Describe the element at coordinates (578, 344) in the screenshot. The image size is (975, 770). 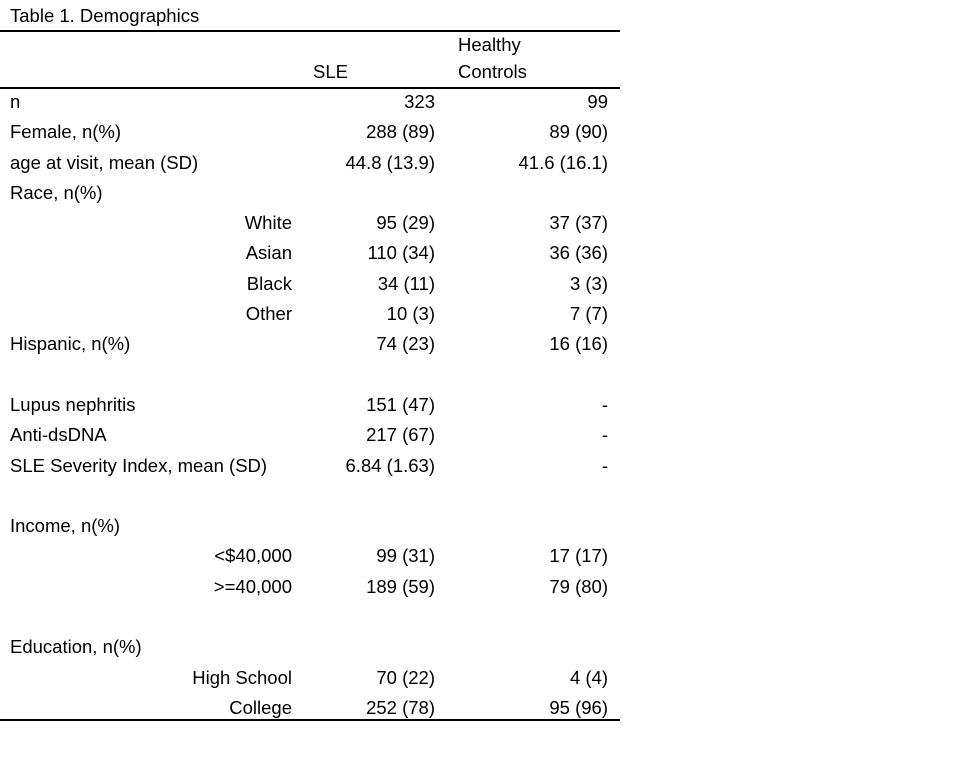
I see `healthy-controls-value: 16 (16)` at that location.